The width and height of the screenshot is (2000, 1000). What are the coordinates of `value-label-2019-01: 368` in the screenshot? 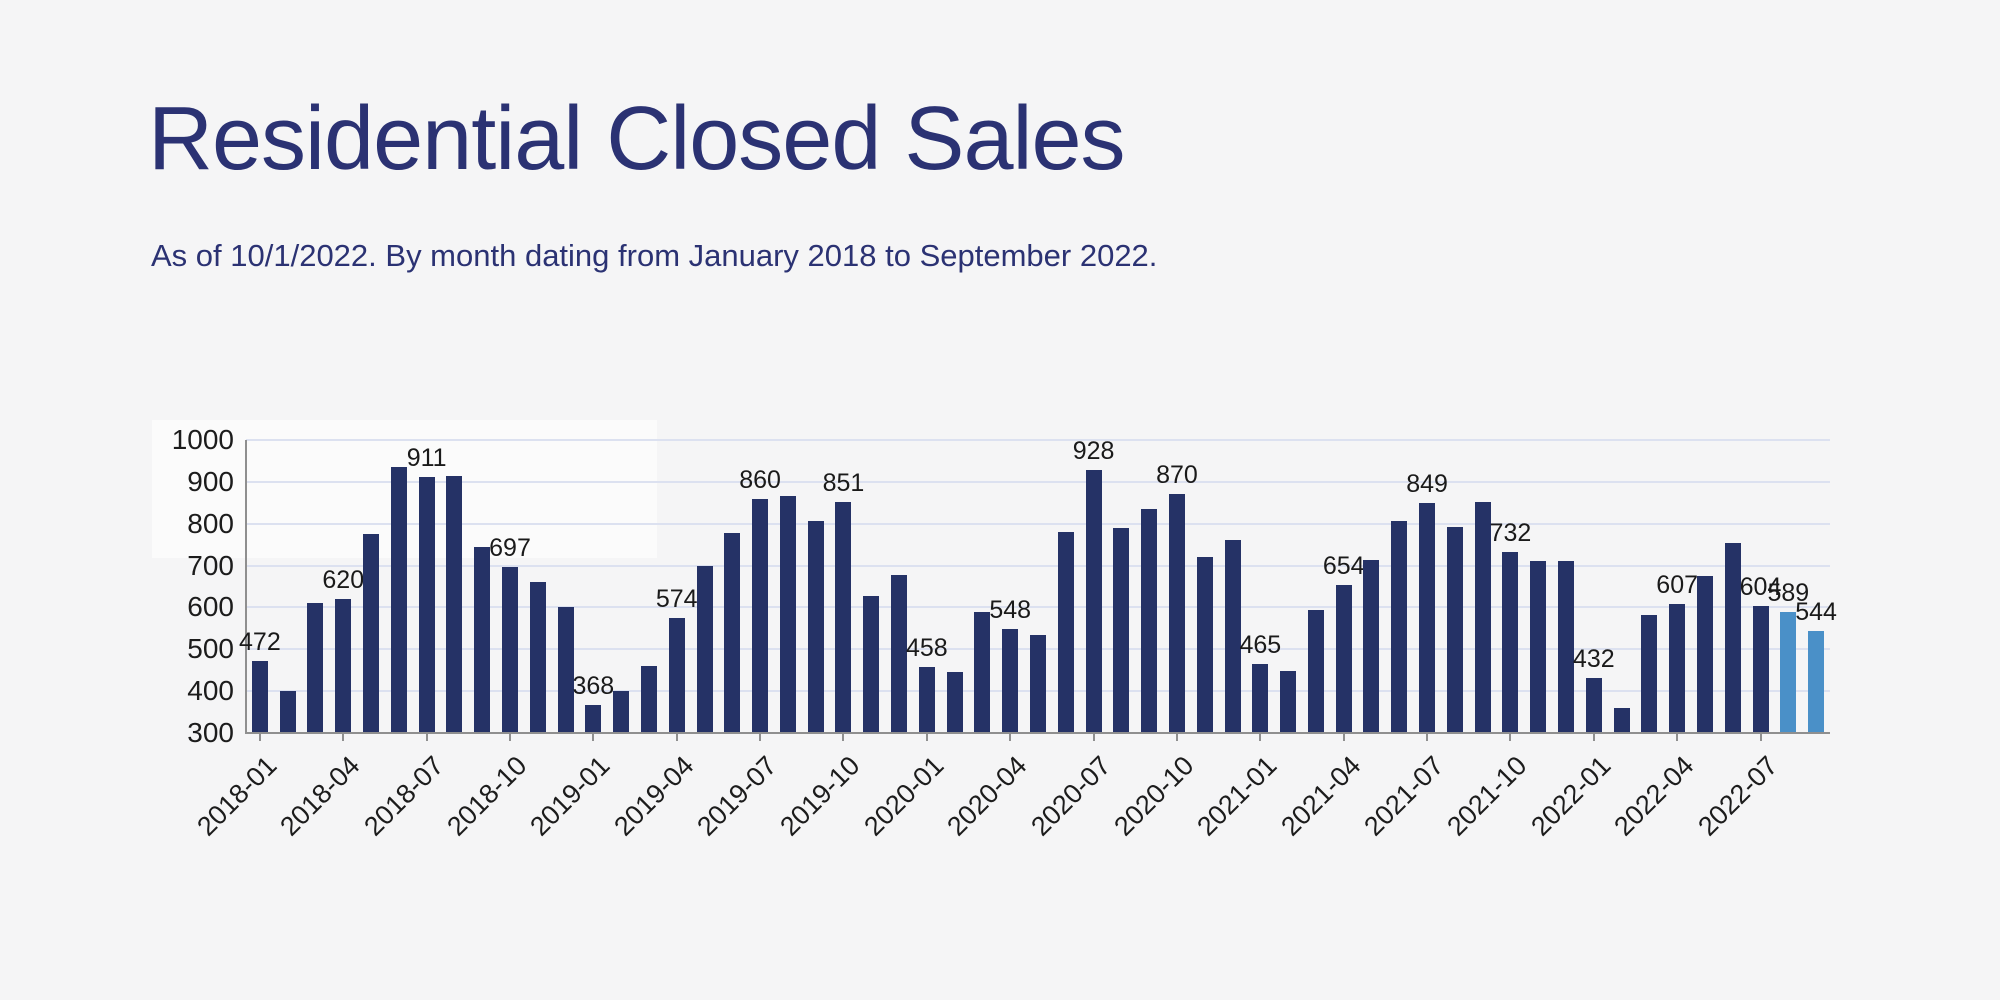 It's located at (593, 685).